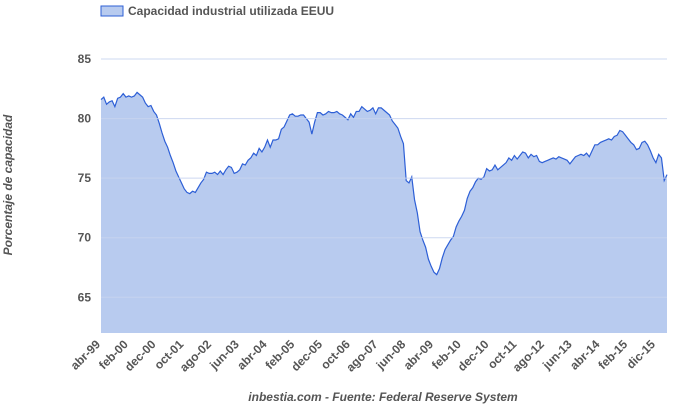 The width and height of the screenshot is (680, 413). What do you see at coordinates (557, 355) in the screenshot?
I see `x-tick-label: jun-13` at bounding box center [557, 355].